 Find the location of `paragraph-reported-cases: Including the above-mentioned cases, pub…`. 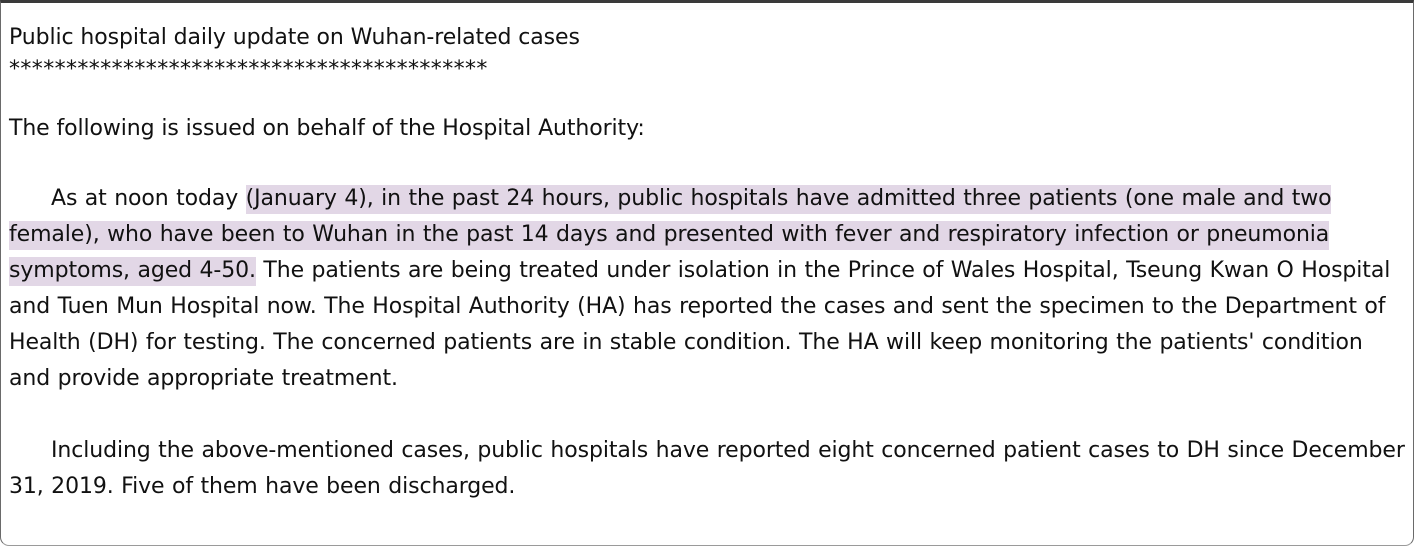

paragraph-reported-cases: Including the above-mentioned cases, pub… is located at coordinates (707, 468).